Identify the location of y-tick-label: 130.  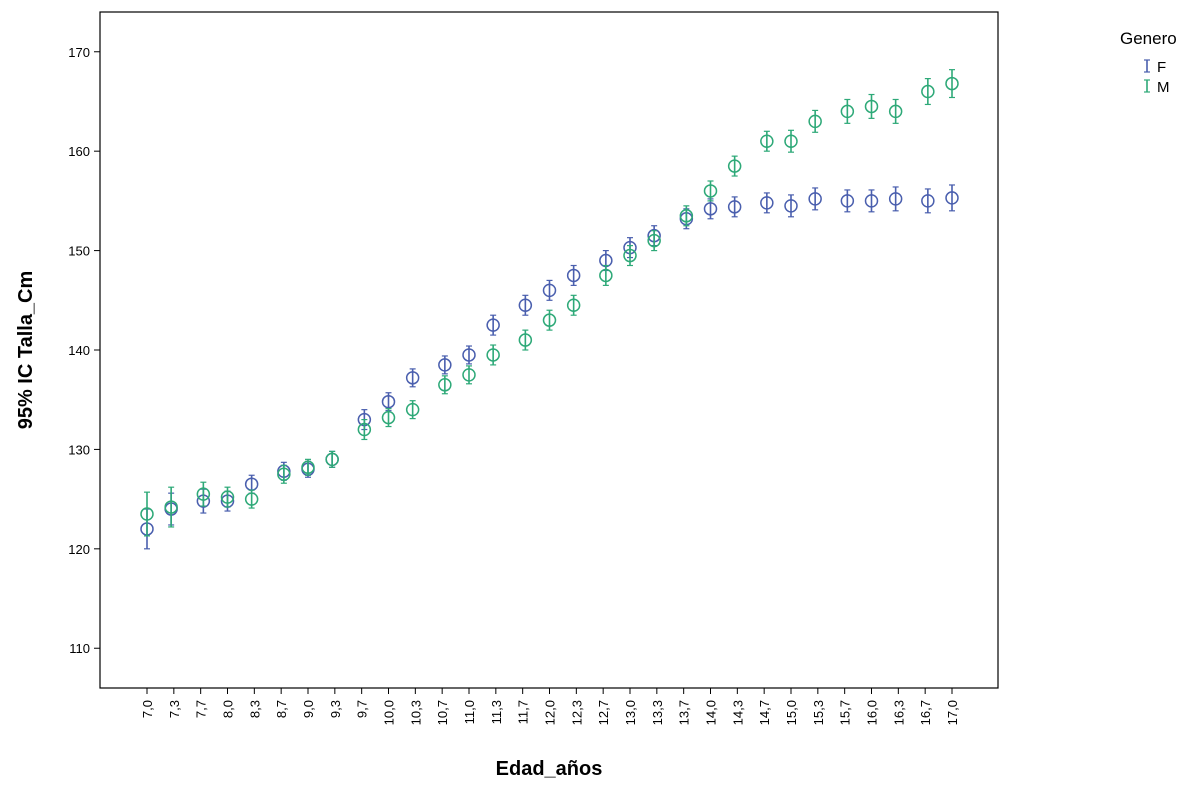
(79, 449).